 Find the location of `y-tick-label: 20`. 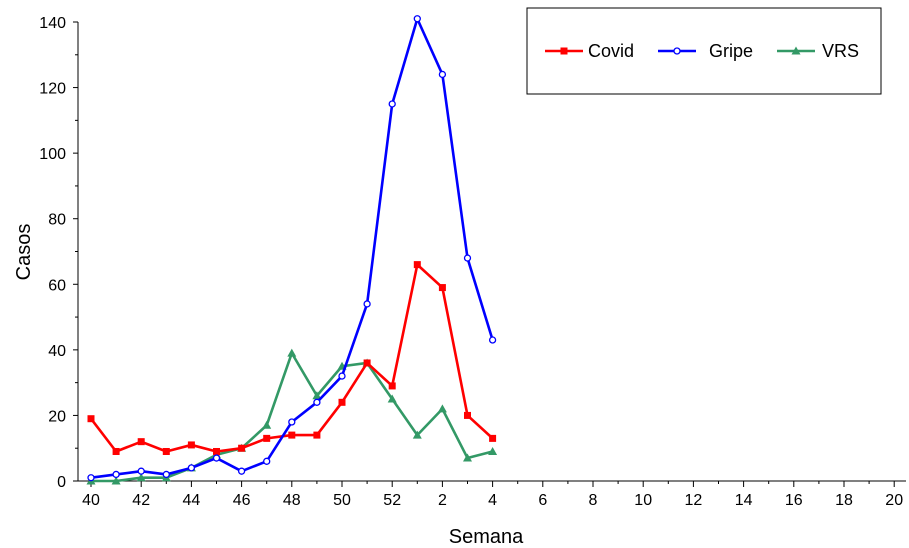

y-tick-label: 20 is located at coordinates (57, 416).